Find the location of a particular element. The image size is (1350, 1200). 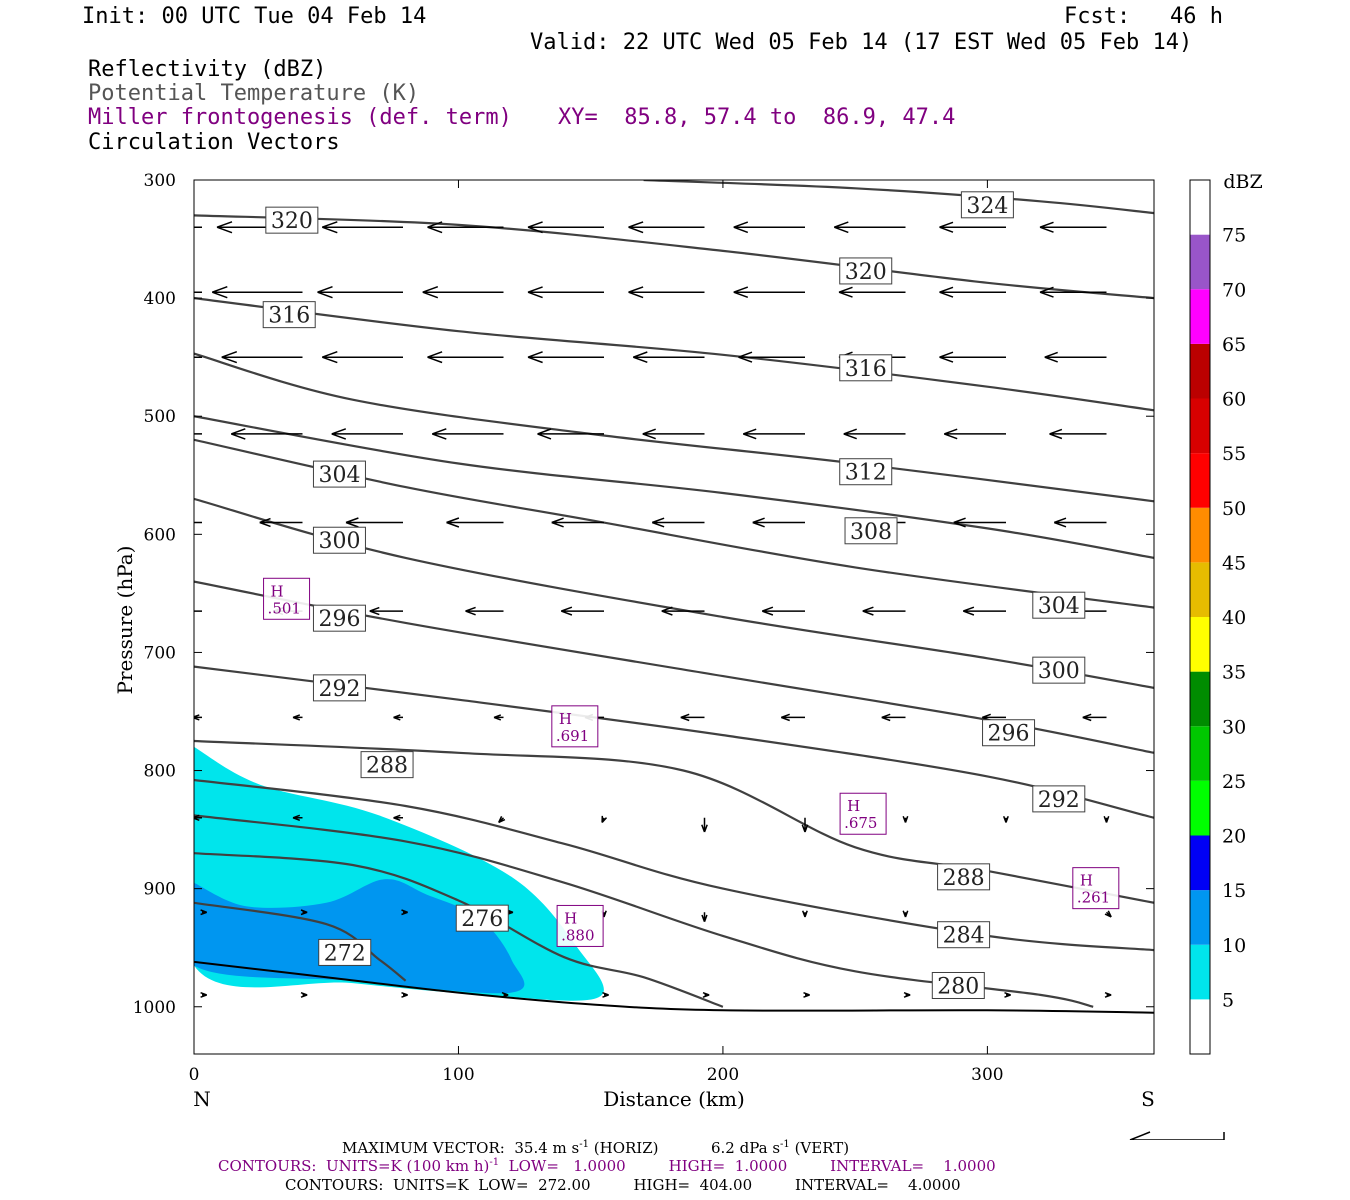

y-axis-title: Pressure (hPa) is located at coordinates (125, 620).